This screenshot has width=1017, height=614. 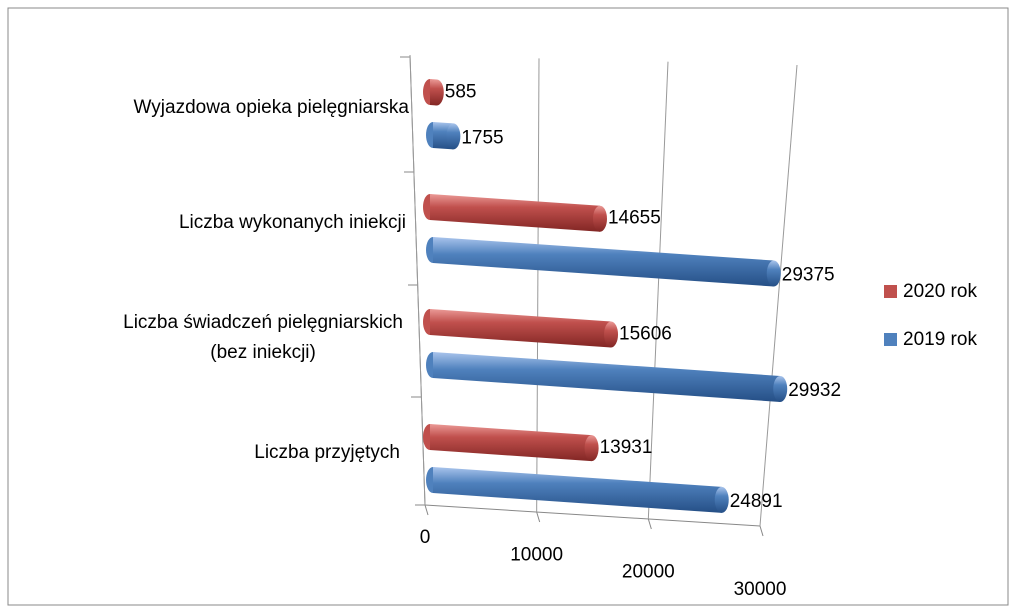 I want to click on x-tick-label: 30000, so click(x=760, y=589).